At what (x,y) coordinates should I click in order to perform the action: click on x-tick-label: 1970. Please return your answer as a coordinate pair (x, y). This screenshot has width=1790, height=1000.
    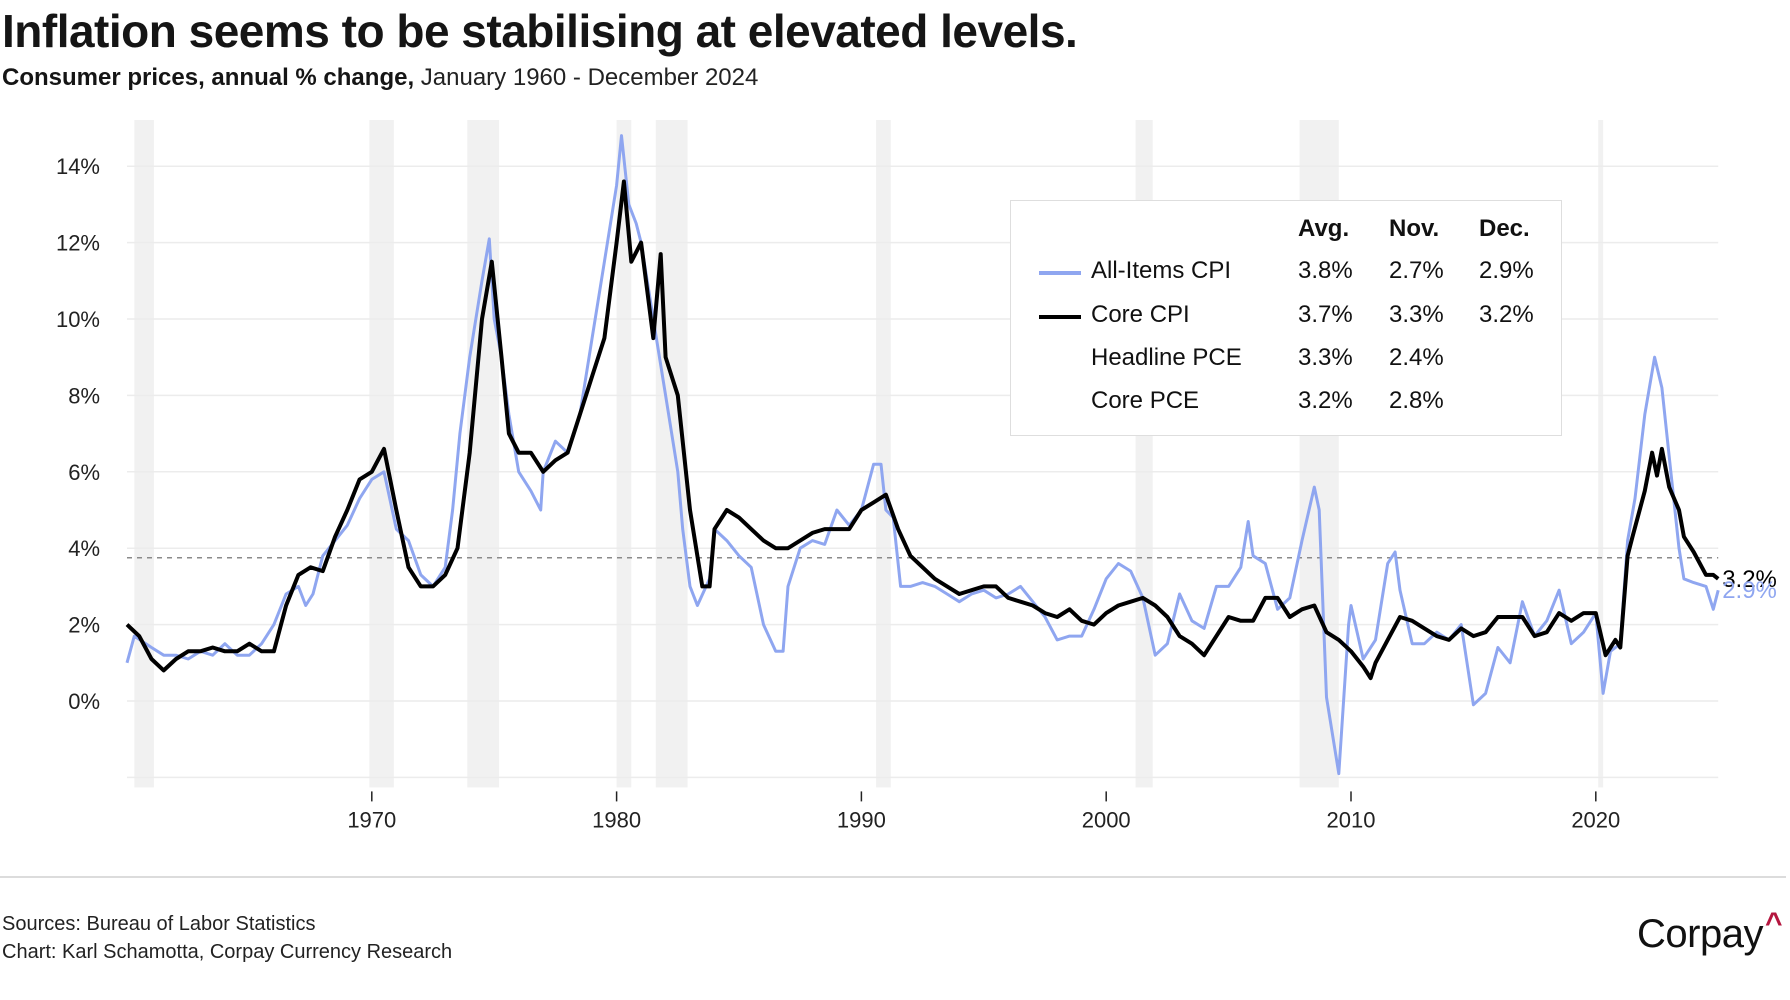
    Looking at the image, I should click on (371, 819).